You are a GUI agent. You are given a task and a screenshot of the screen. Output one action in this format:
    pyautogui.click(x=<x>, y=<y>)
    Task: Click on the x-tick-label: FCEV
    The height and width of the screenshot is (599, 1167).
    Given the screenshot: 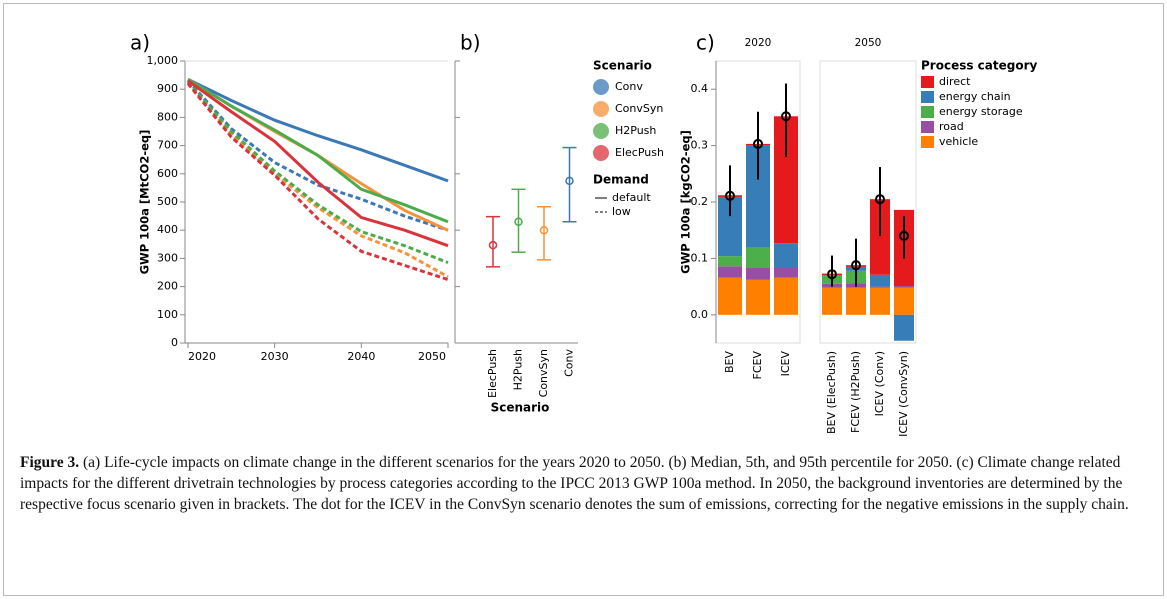 What is the action you would take?
    pyautogui.click(x=757, y=365)
    